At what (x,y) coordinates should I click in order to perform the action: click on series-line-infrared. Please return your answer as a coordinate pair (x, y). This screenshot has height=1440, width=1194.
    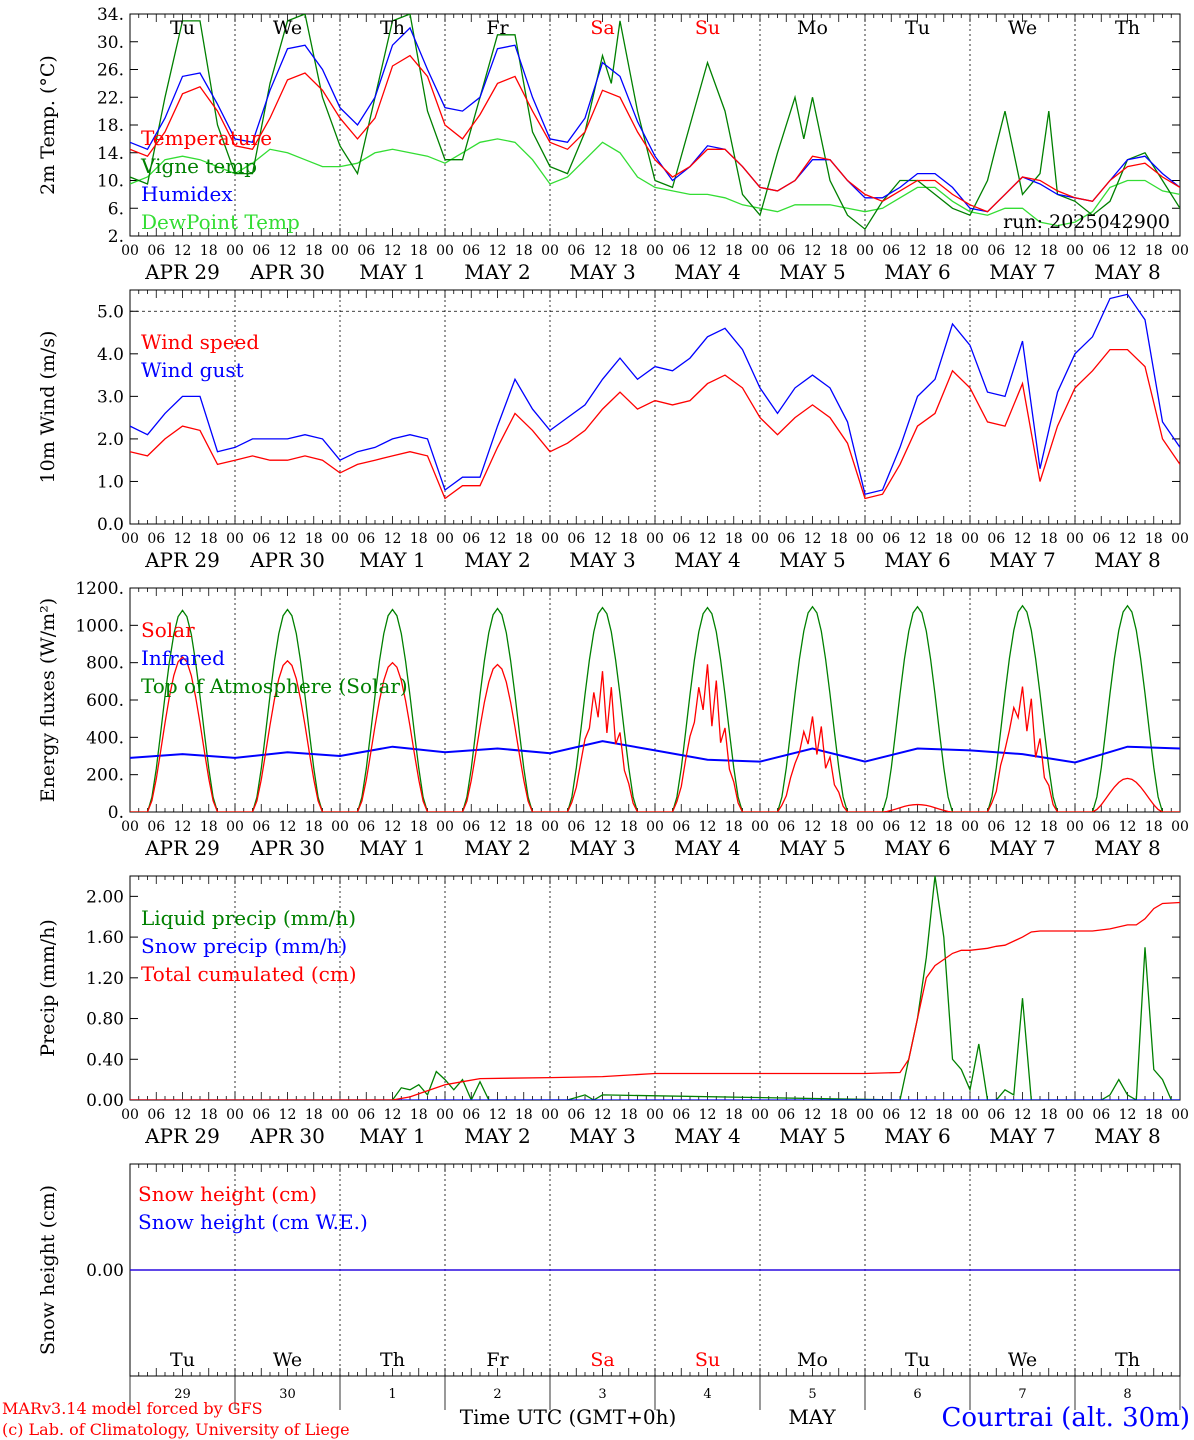
    Looking at the image, I should click on (655, 752).